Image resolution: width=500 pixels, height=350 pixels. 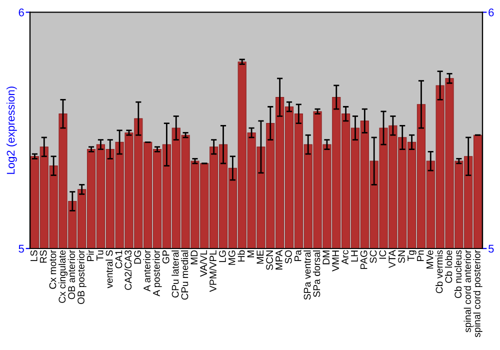 What do you see at coordinates (458, 274) in the screenshot?
I see `x-tick-label: Cb nucleus` at bounding box center [458, 274].